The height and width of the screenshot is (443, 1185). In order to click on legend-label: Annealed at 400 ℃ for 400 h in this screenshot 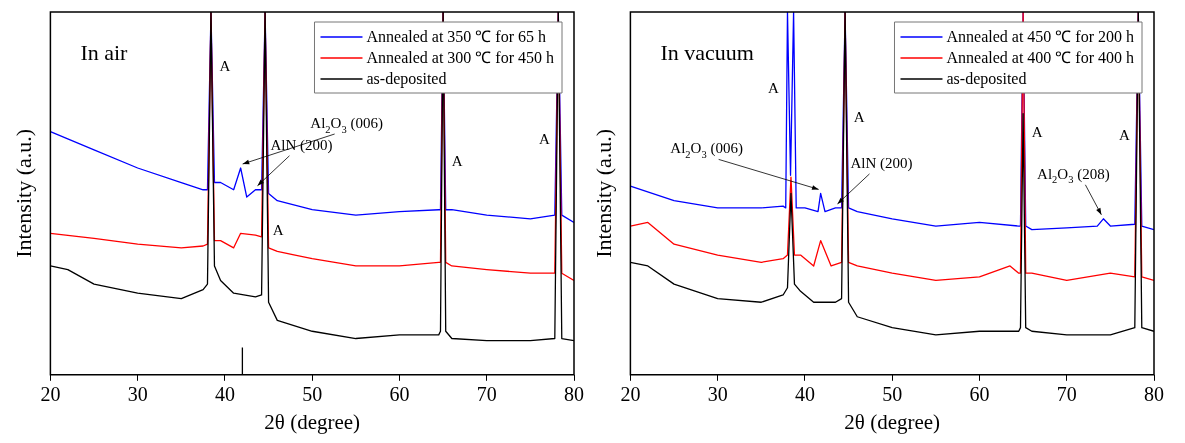, I will do `click(1040, 58)`.